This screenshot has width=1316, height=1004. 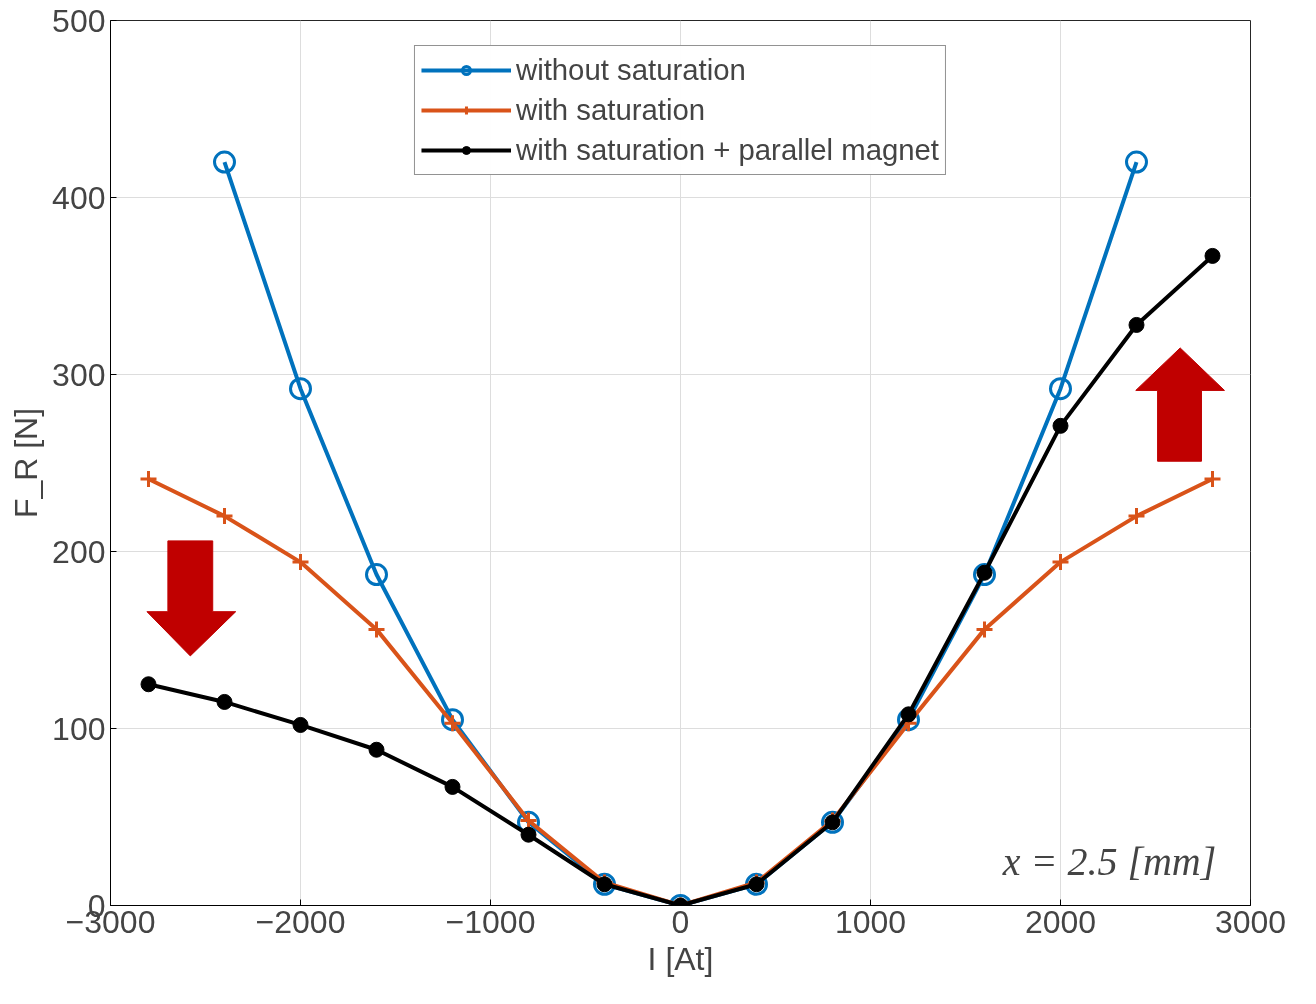 I want to click on y-tick-label: 400, so click(x=79, y=197).